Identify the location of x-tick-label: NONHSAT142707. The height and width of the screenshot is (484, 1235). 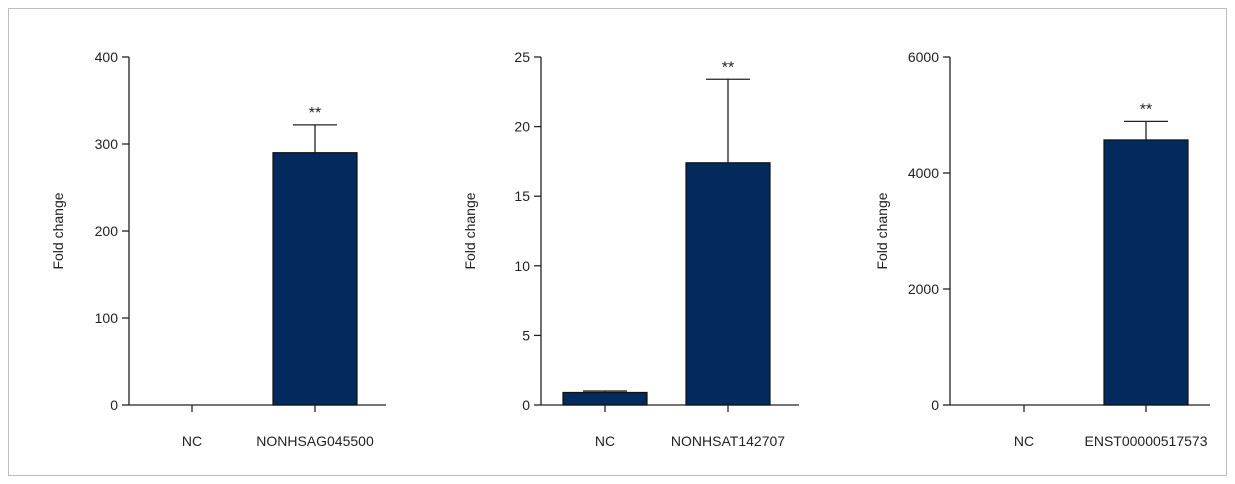
(728, 441).